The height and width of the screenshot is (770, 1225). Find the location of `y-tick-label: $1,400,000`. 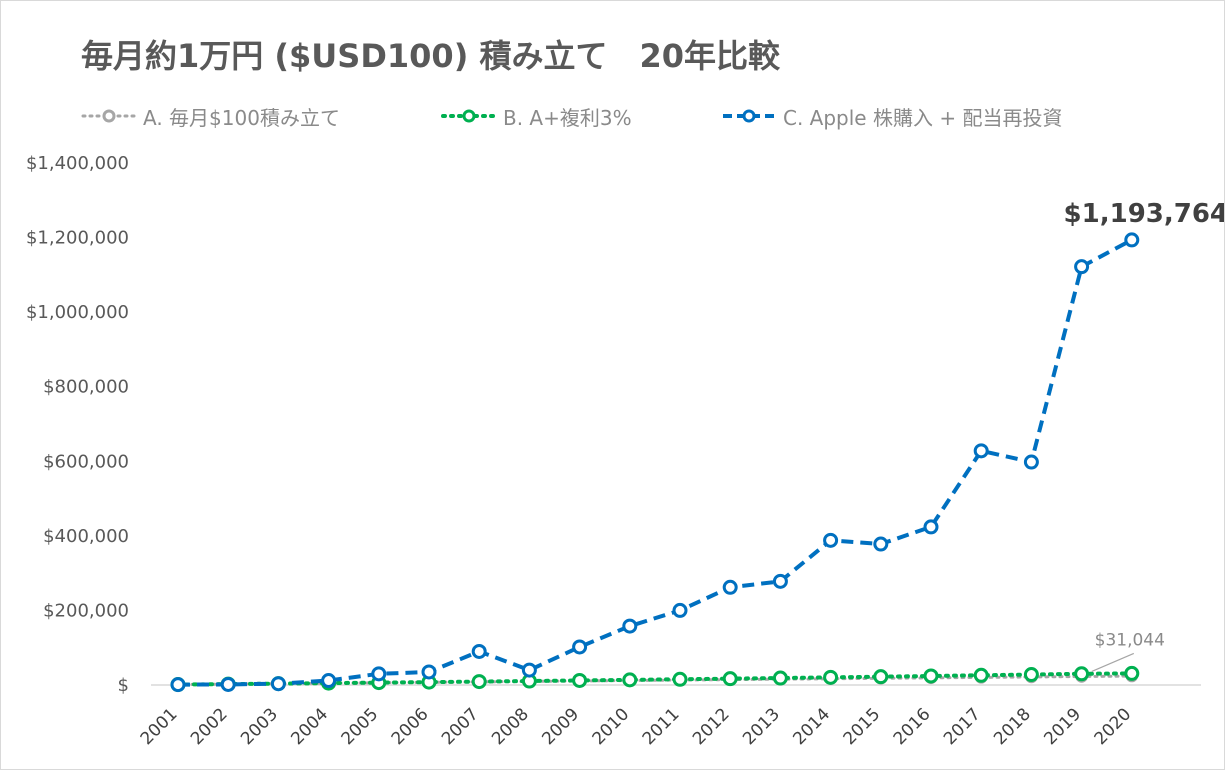

y-tick-label: $1,400,000 is located at coordinates (77, 163).